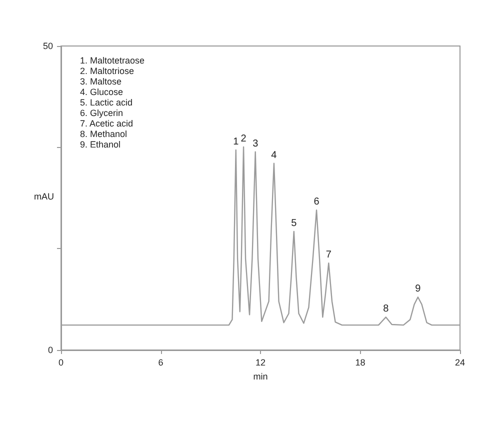 The width and height of the screenshot is (500, 429). Describe the element at coordinates (460, 363) in the screenshot. I see `x-tick-label: 24` at that location.